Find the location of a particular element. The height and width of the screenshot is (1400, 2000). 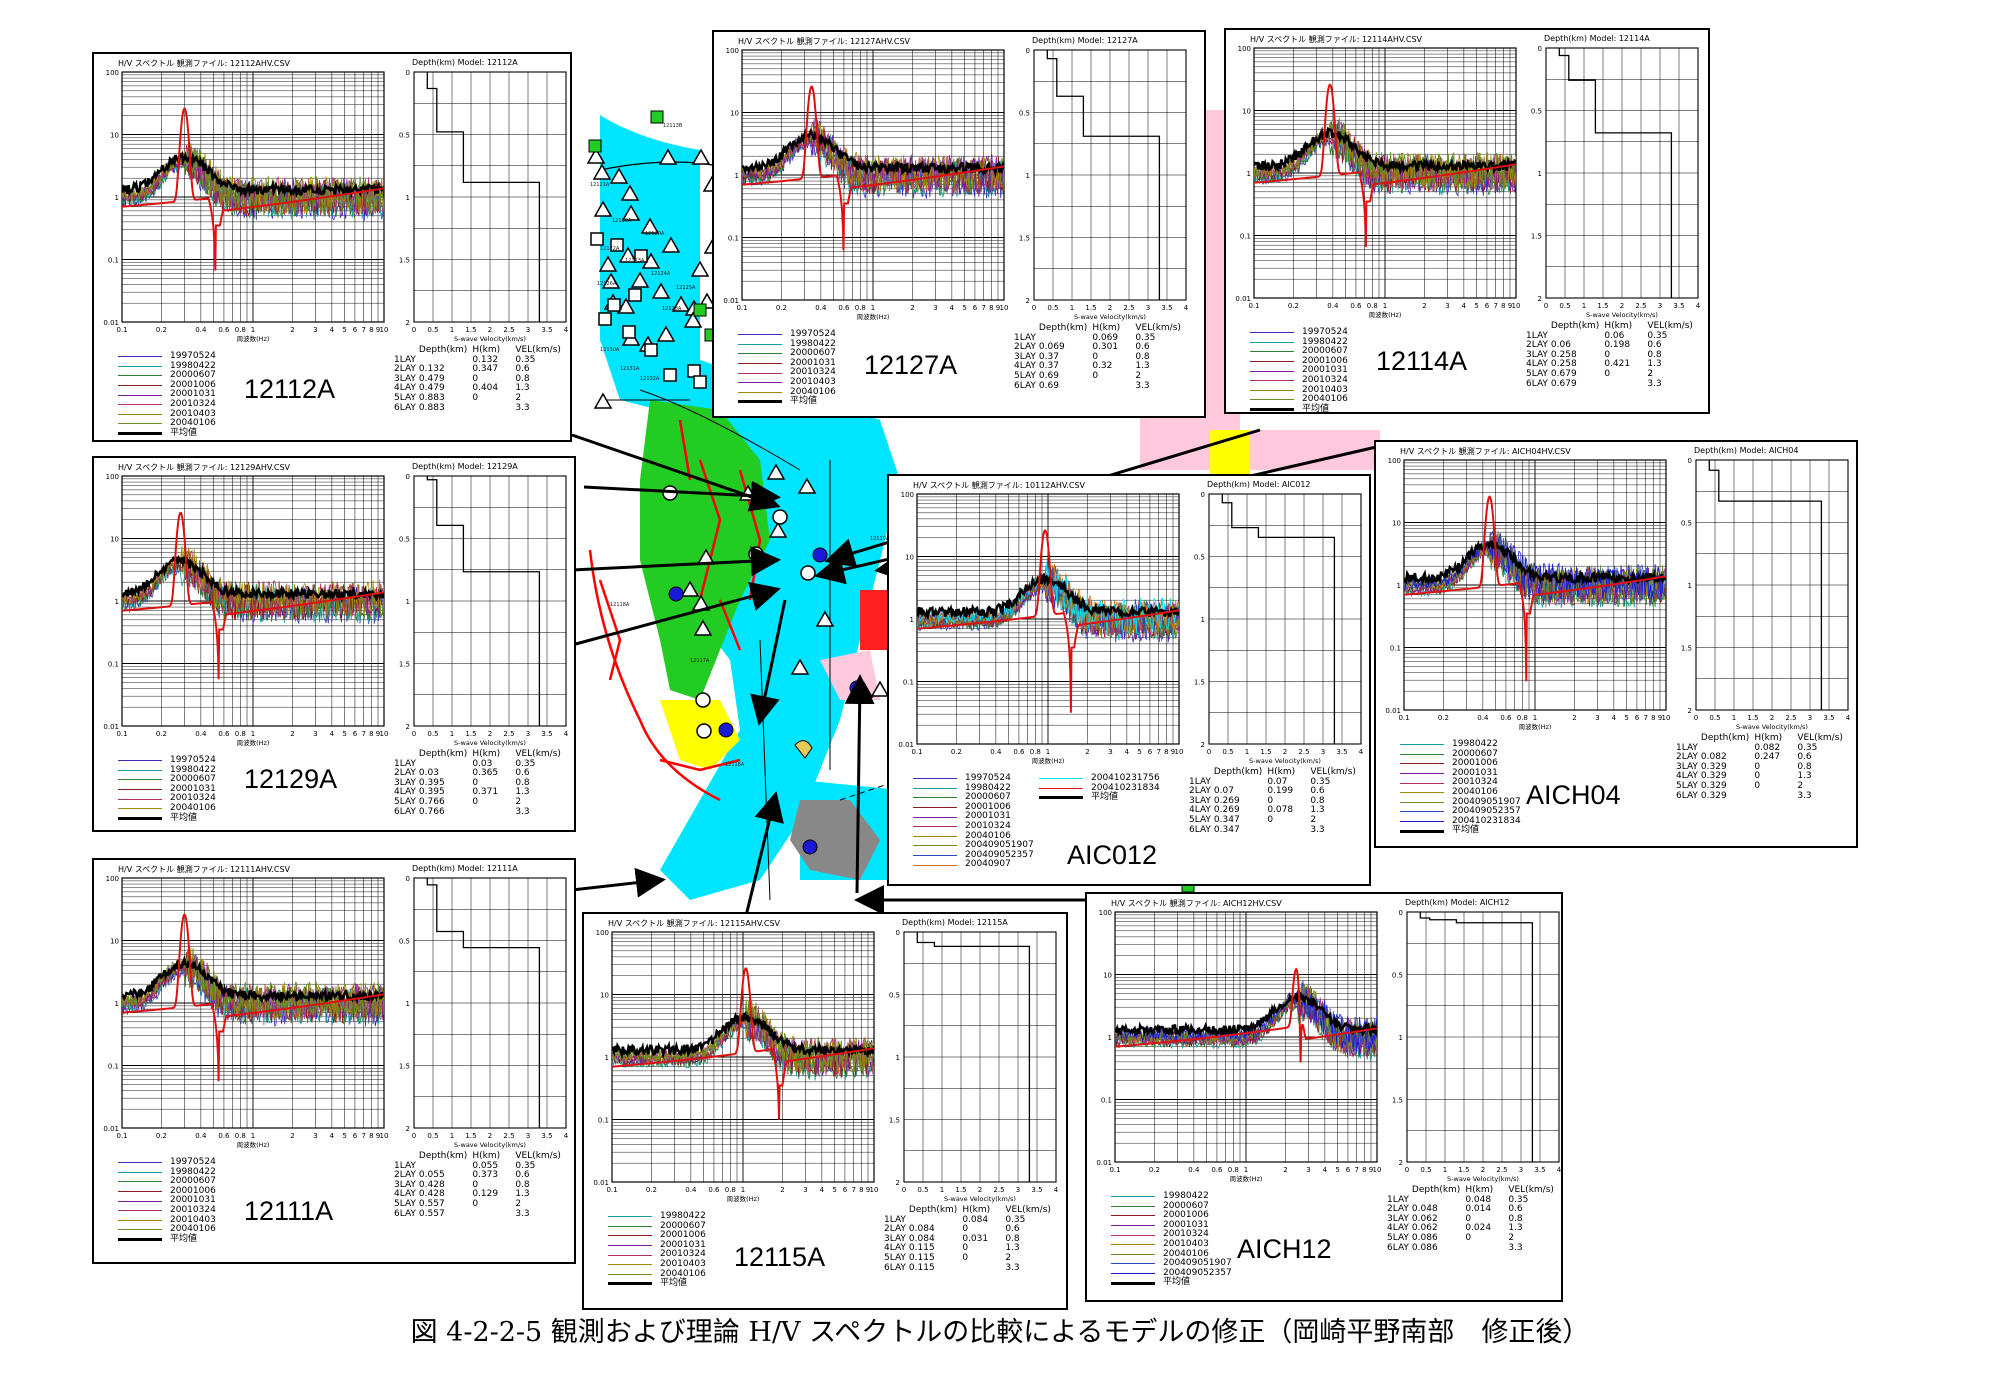

depth-tick: 0 is located at coordinates (408, 879).